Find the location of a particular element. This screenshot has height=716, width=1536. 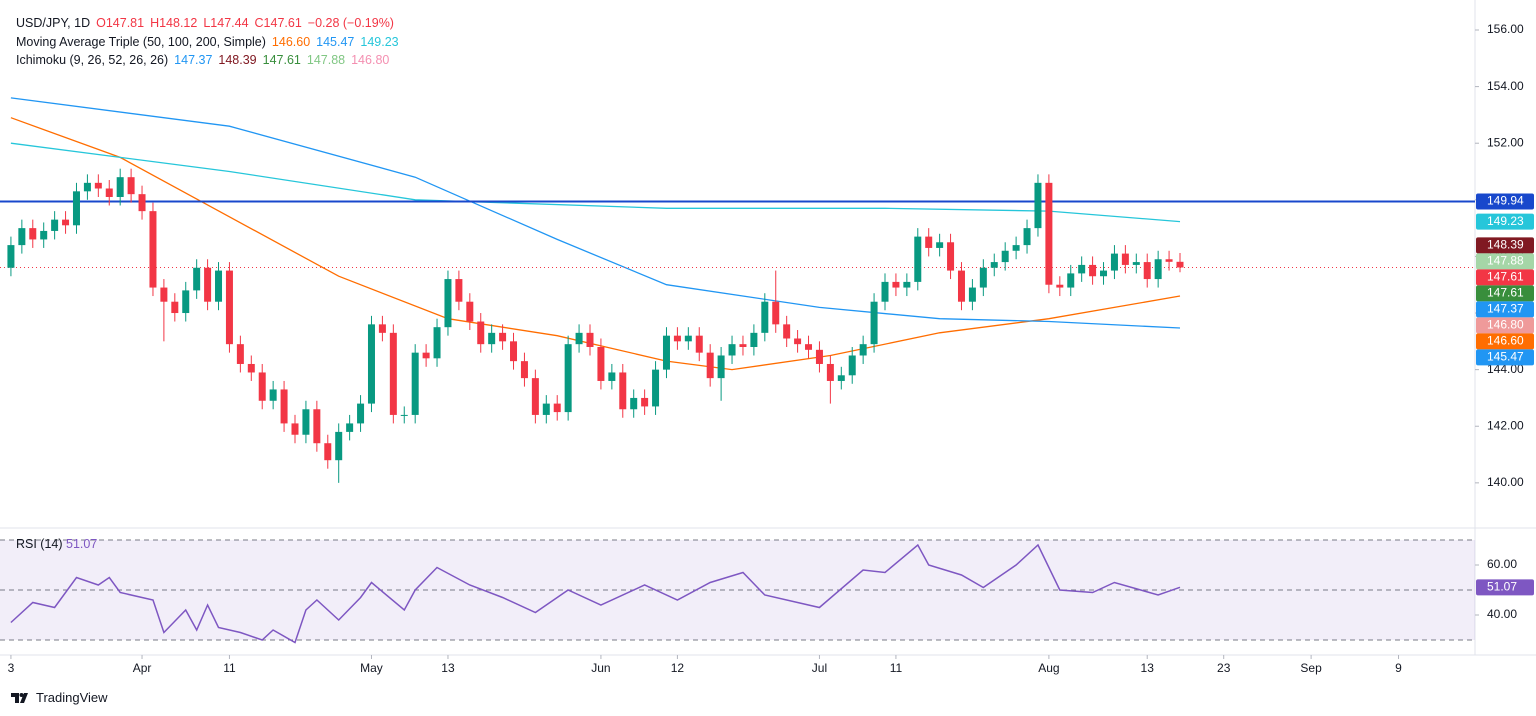

legend-value: 147.61 is located at coordinates (281, 60).